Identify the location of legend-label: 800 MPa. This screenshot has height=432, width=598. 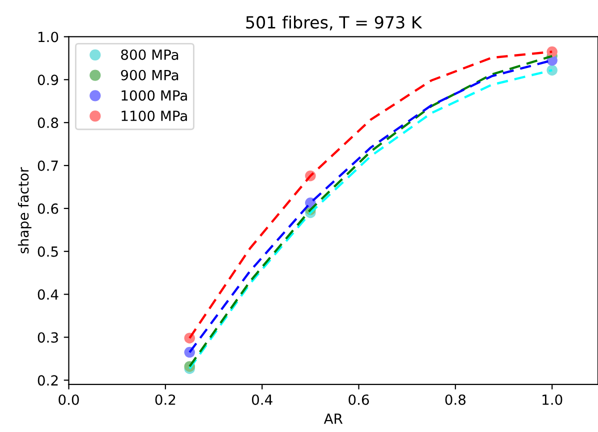
(149, 54).